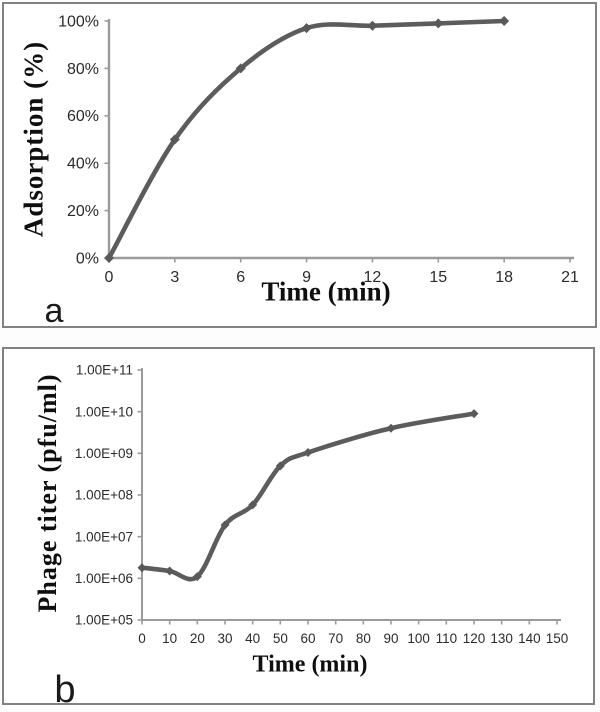 The height and width of the screenshot is (712, 600). What do you see at coordinates (373, 277) in the screenshot?
I see `x-tick-label: 12` at bounding box center [373, 277].